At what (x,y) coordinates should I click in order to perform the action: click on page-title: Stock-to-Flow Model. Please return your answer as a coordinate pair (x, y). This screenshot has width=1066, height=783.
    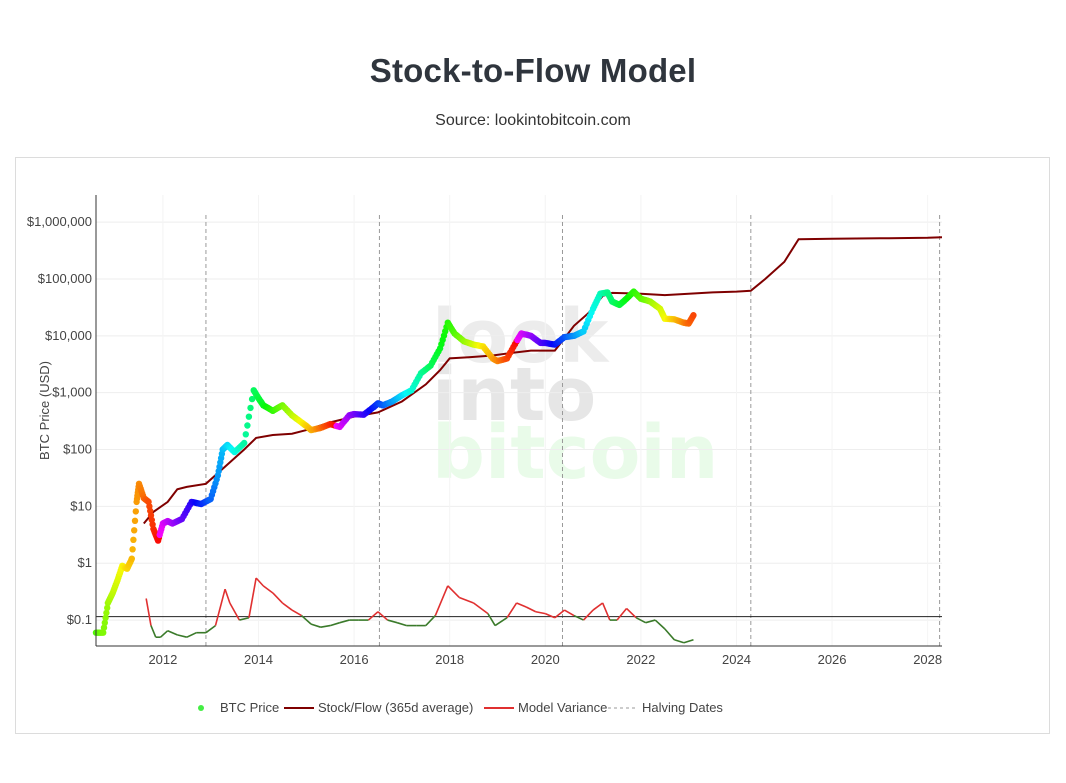
    Looking at the image, I should click on (533, 70).